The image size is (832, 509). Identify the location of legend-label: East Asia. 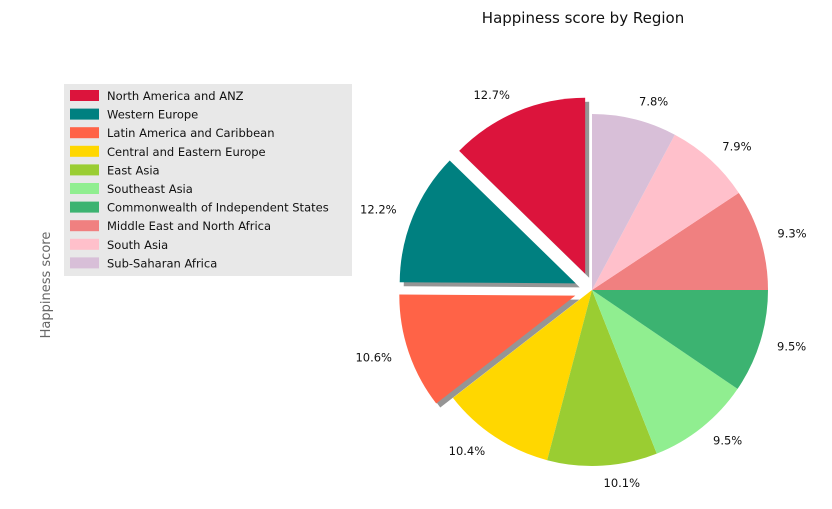
(133, 170).